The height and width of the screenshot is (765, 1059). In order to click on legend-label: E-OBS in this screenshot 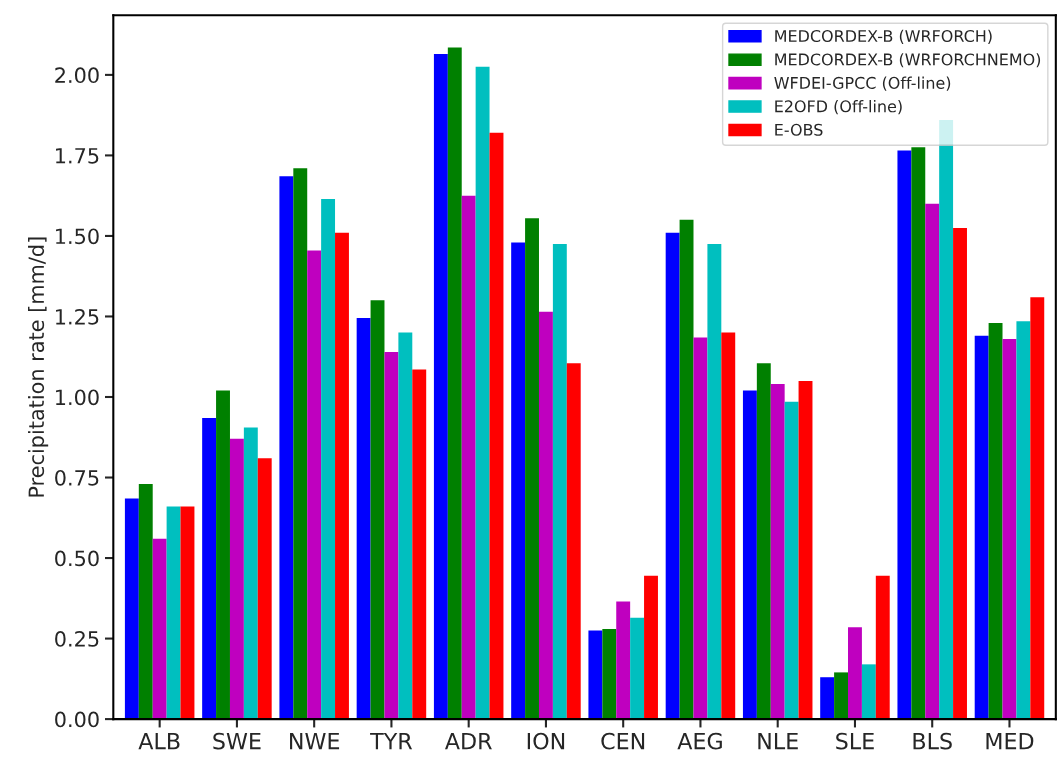, I will do `click(799, 129)`.